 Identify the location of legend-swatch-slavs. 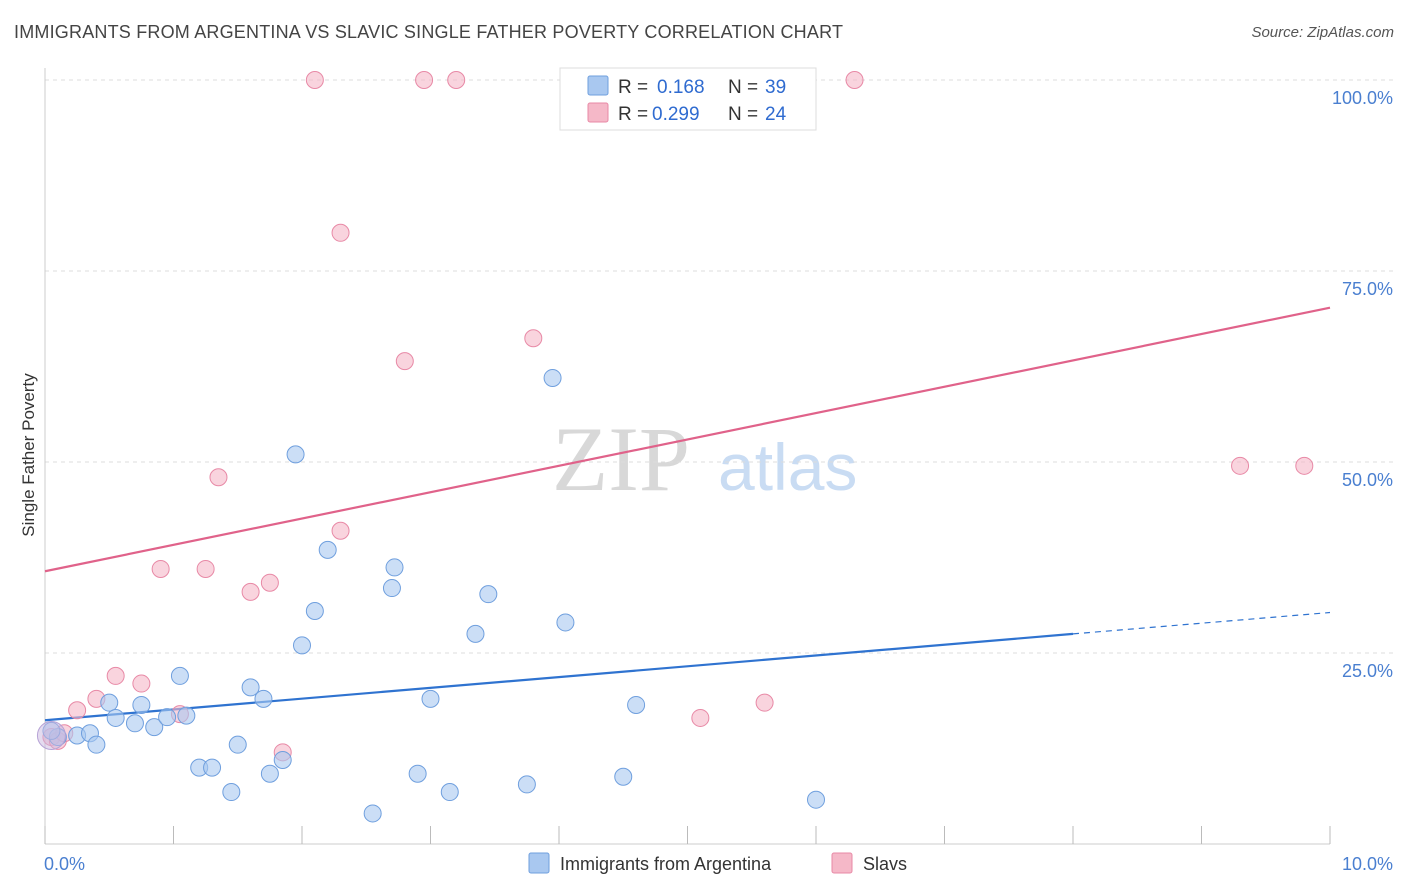
(598, 112).